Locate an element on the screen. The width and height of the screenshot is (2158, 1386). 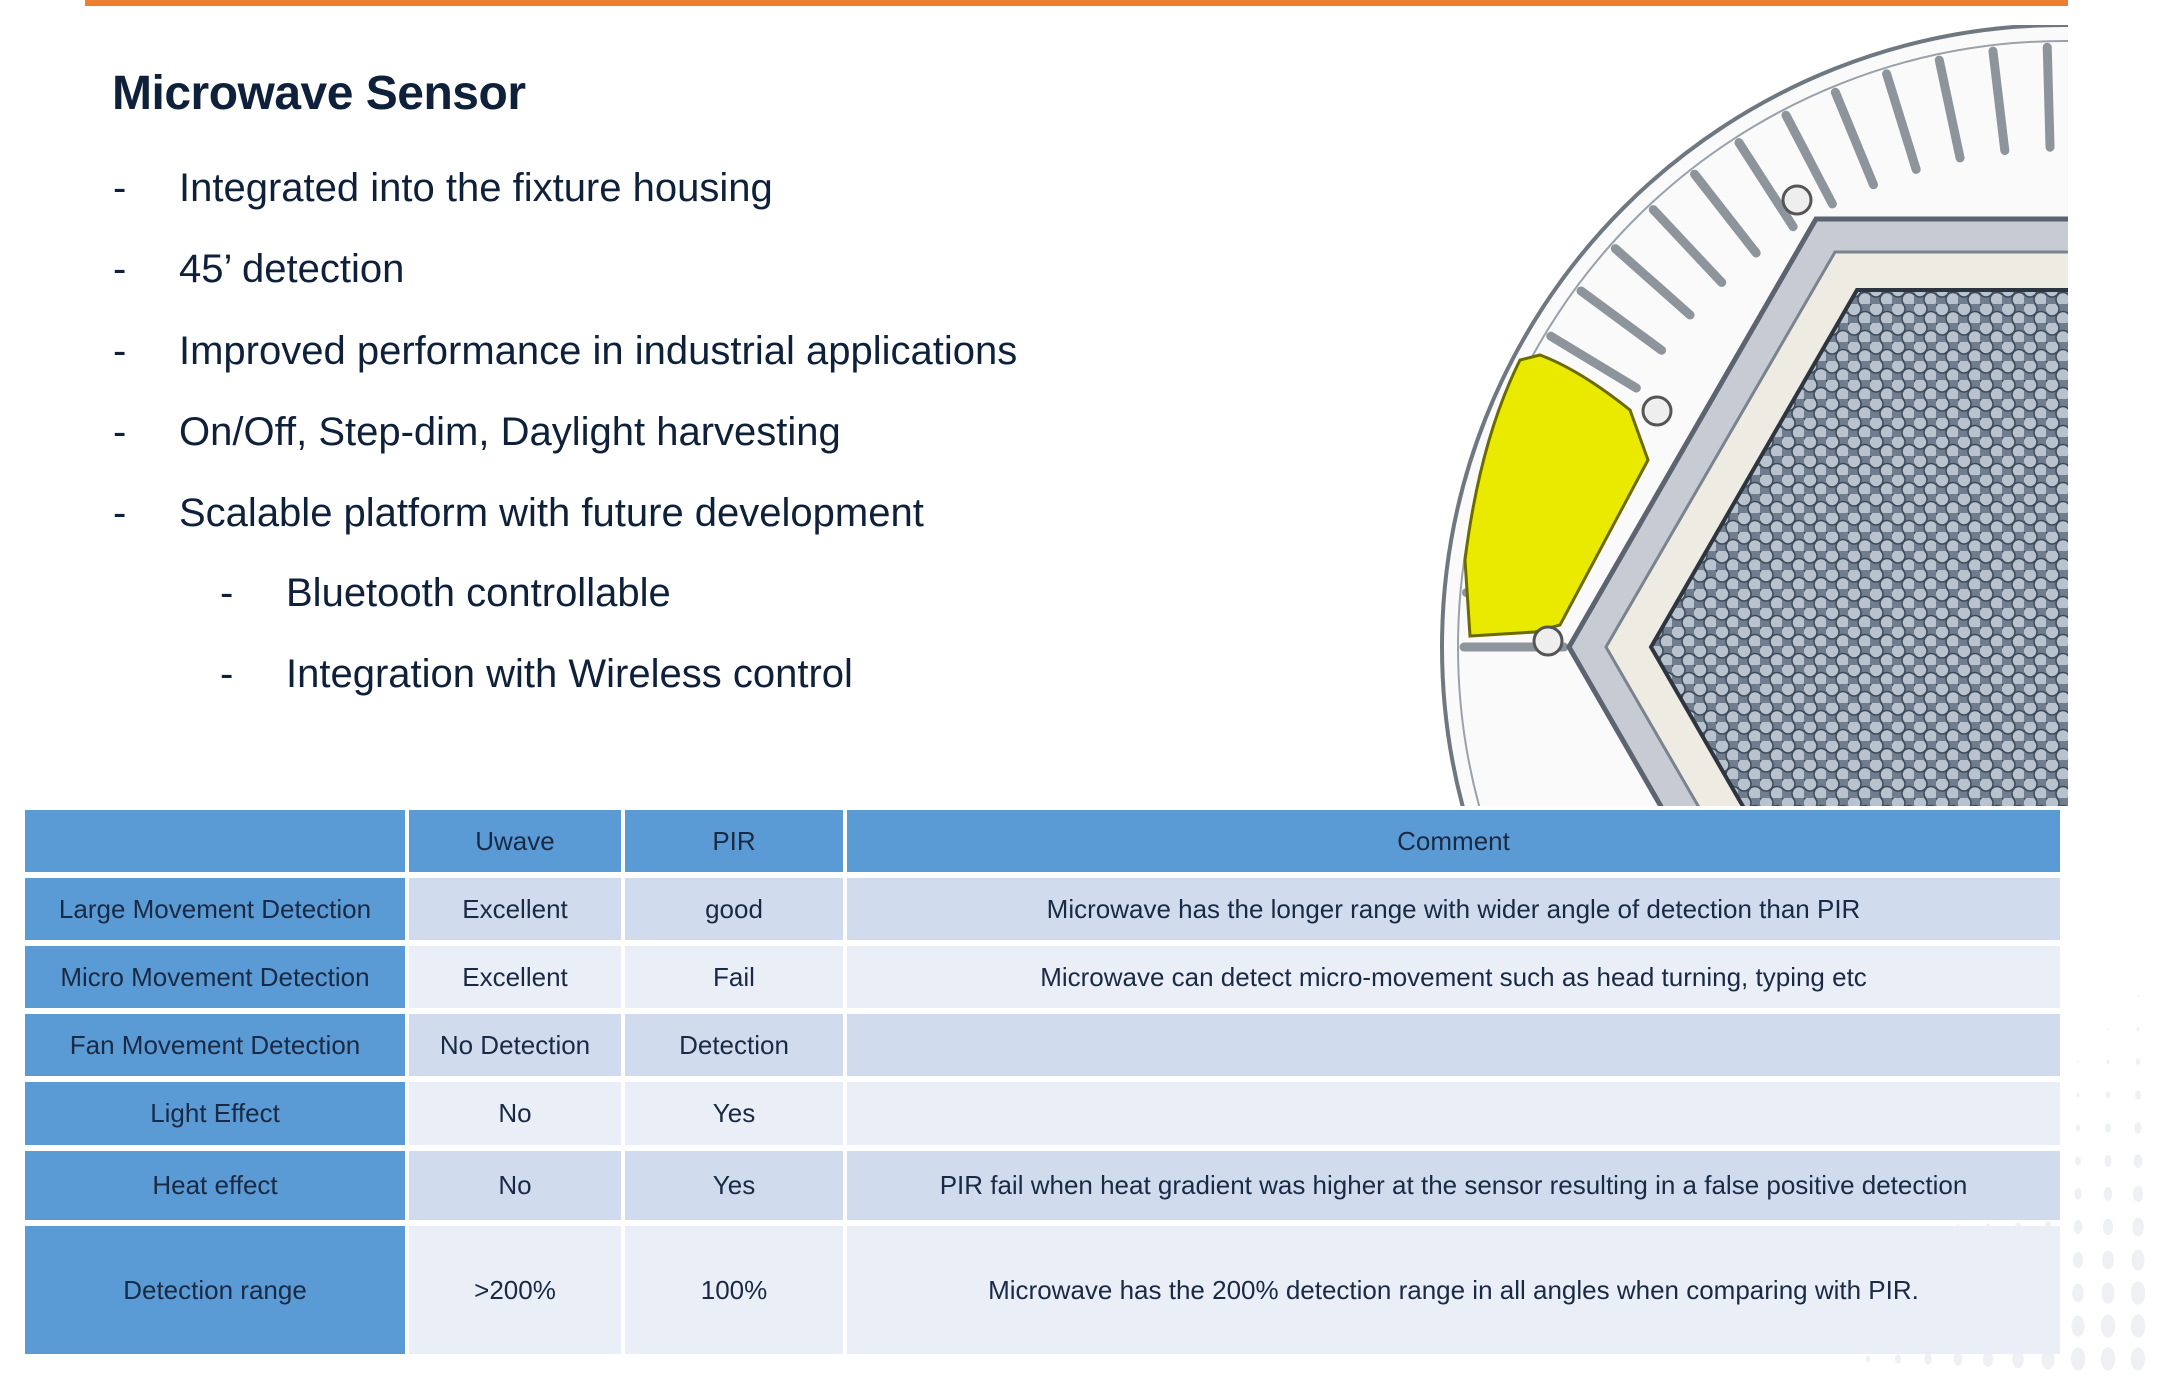
row-label: Micro Movement Detection is located at coordinates (215, 977).